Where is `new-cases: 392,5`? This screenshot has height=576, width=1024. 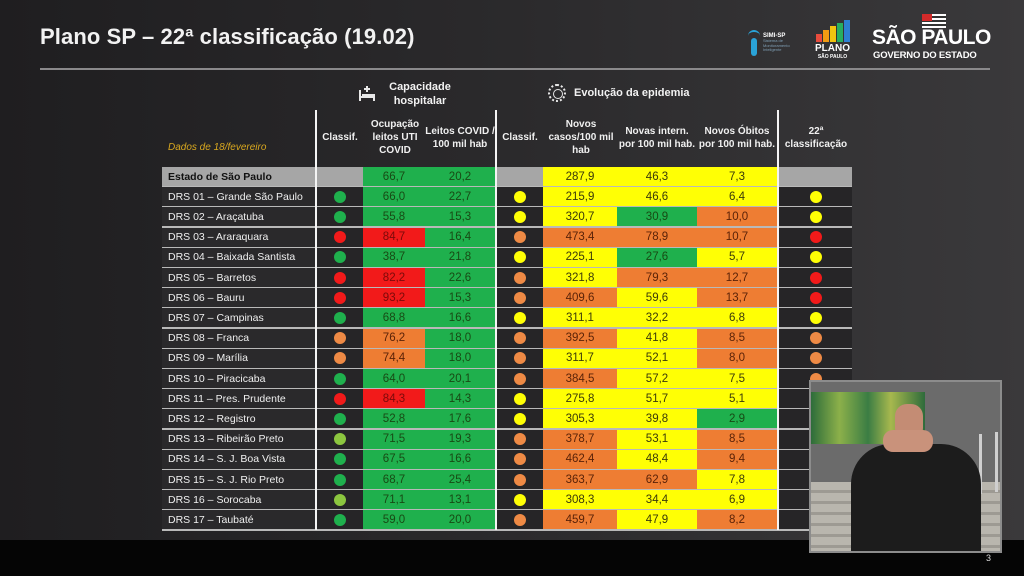 new-cases: 392,5 is located at coordinates (580, 338).